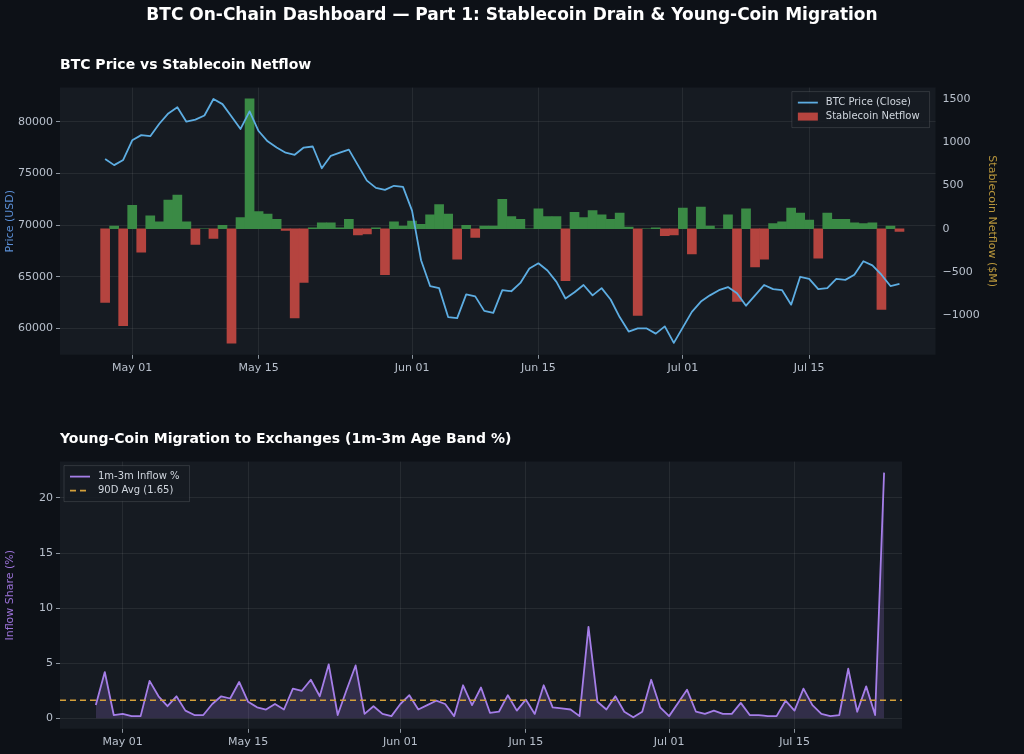  Describe the element at coordinates (35, 173) in the screenshot. I see `y-tick-label: 75000` at that location.